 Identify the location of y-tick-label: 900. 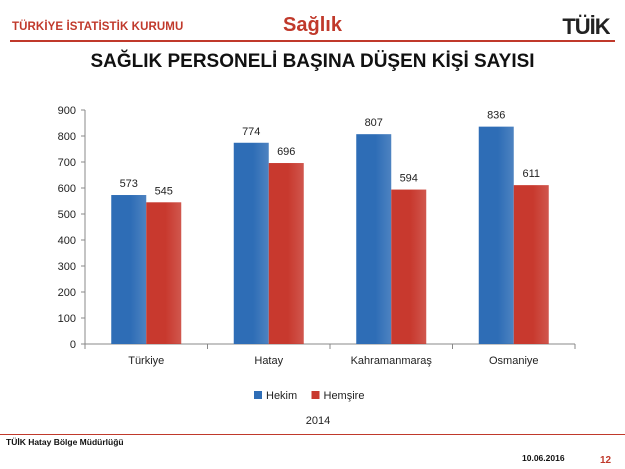
(67, 111).